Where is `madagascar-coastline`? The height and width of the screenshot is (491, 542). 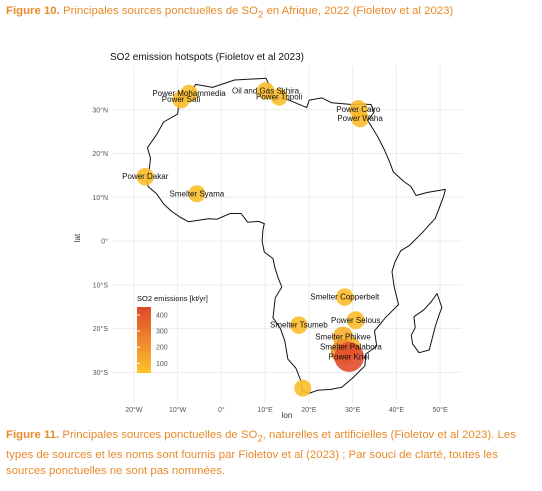 madagascar-coastline is located at coordinates (426, 323).